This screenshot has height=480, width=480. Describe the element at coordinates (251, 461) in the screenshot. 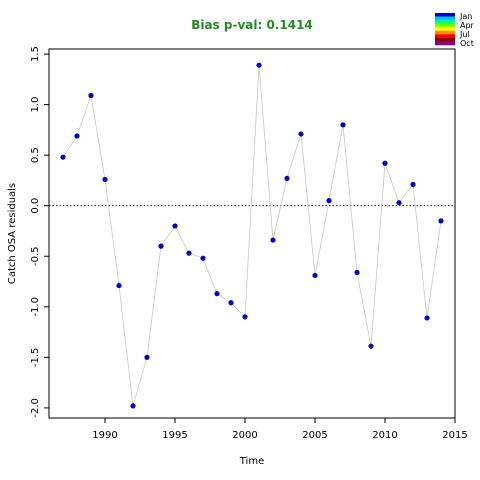

I see `x-axis-label: Time` at that location.